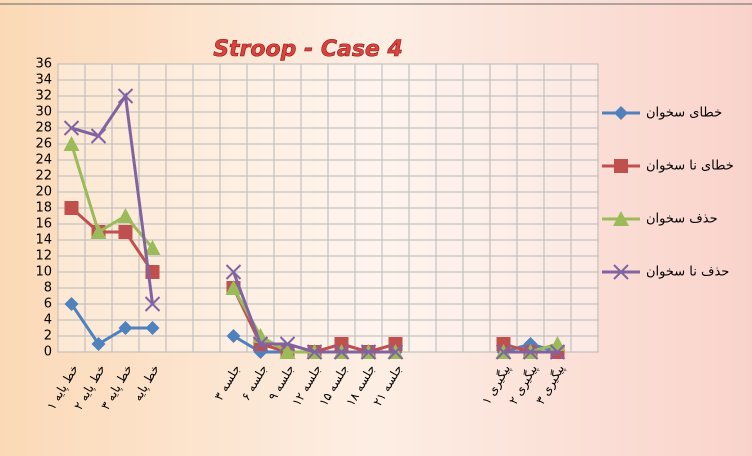 Image resolution: width=752 pixels, height=456 pixels. What do you see at coordinates (687, 272) in the screenshot?
I see `legend-label: حذف نا سخوان` at bounding box center [687, 272].